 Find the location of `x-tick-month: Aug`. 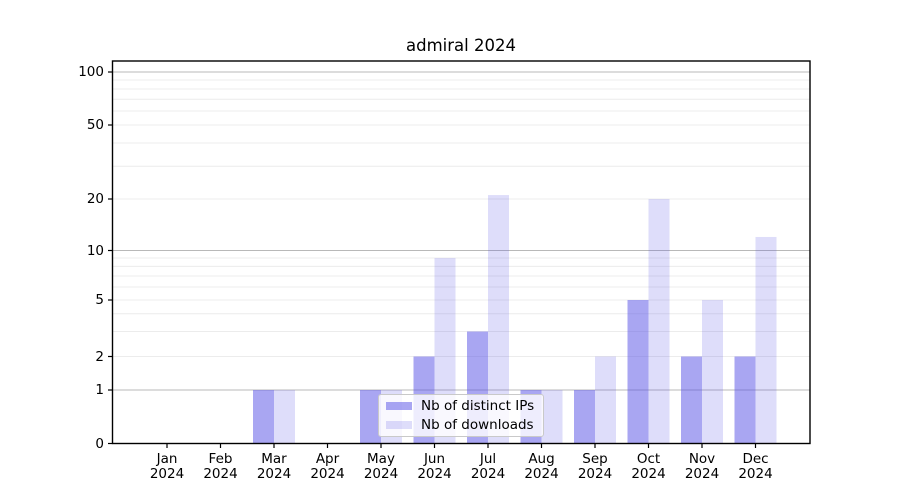

x-tick-month: Aug is located at coordinates (541, 459).